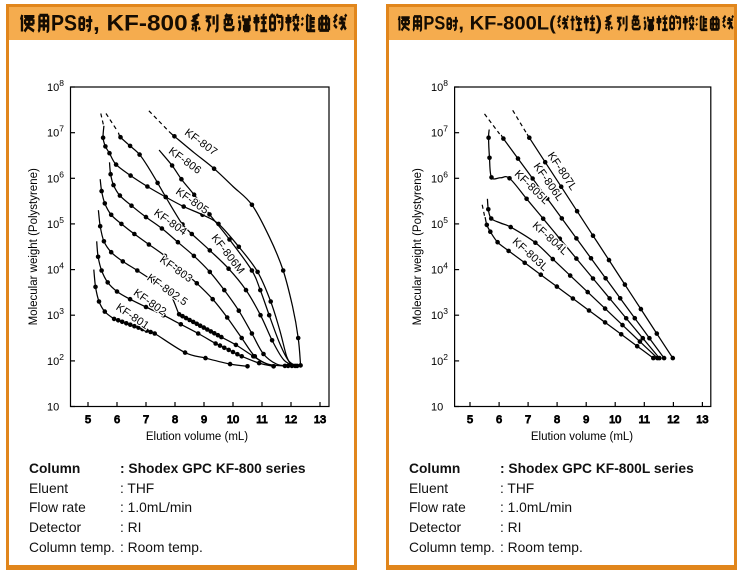 The width and height of the screenshot is (743, 572). What do you see at coordinates (140, 23) in the screenshot?
I see `svg-text: , KF-800` at bounding box center [140, 23].